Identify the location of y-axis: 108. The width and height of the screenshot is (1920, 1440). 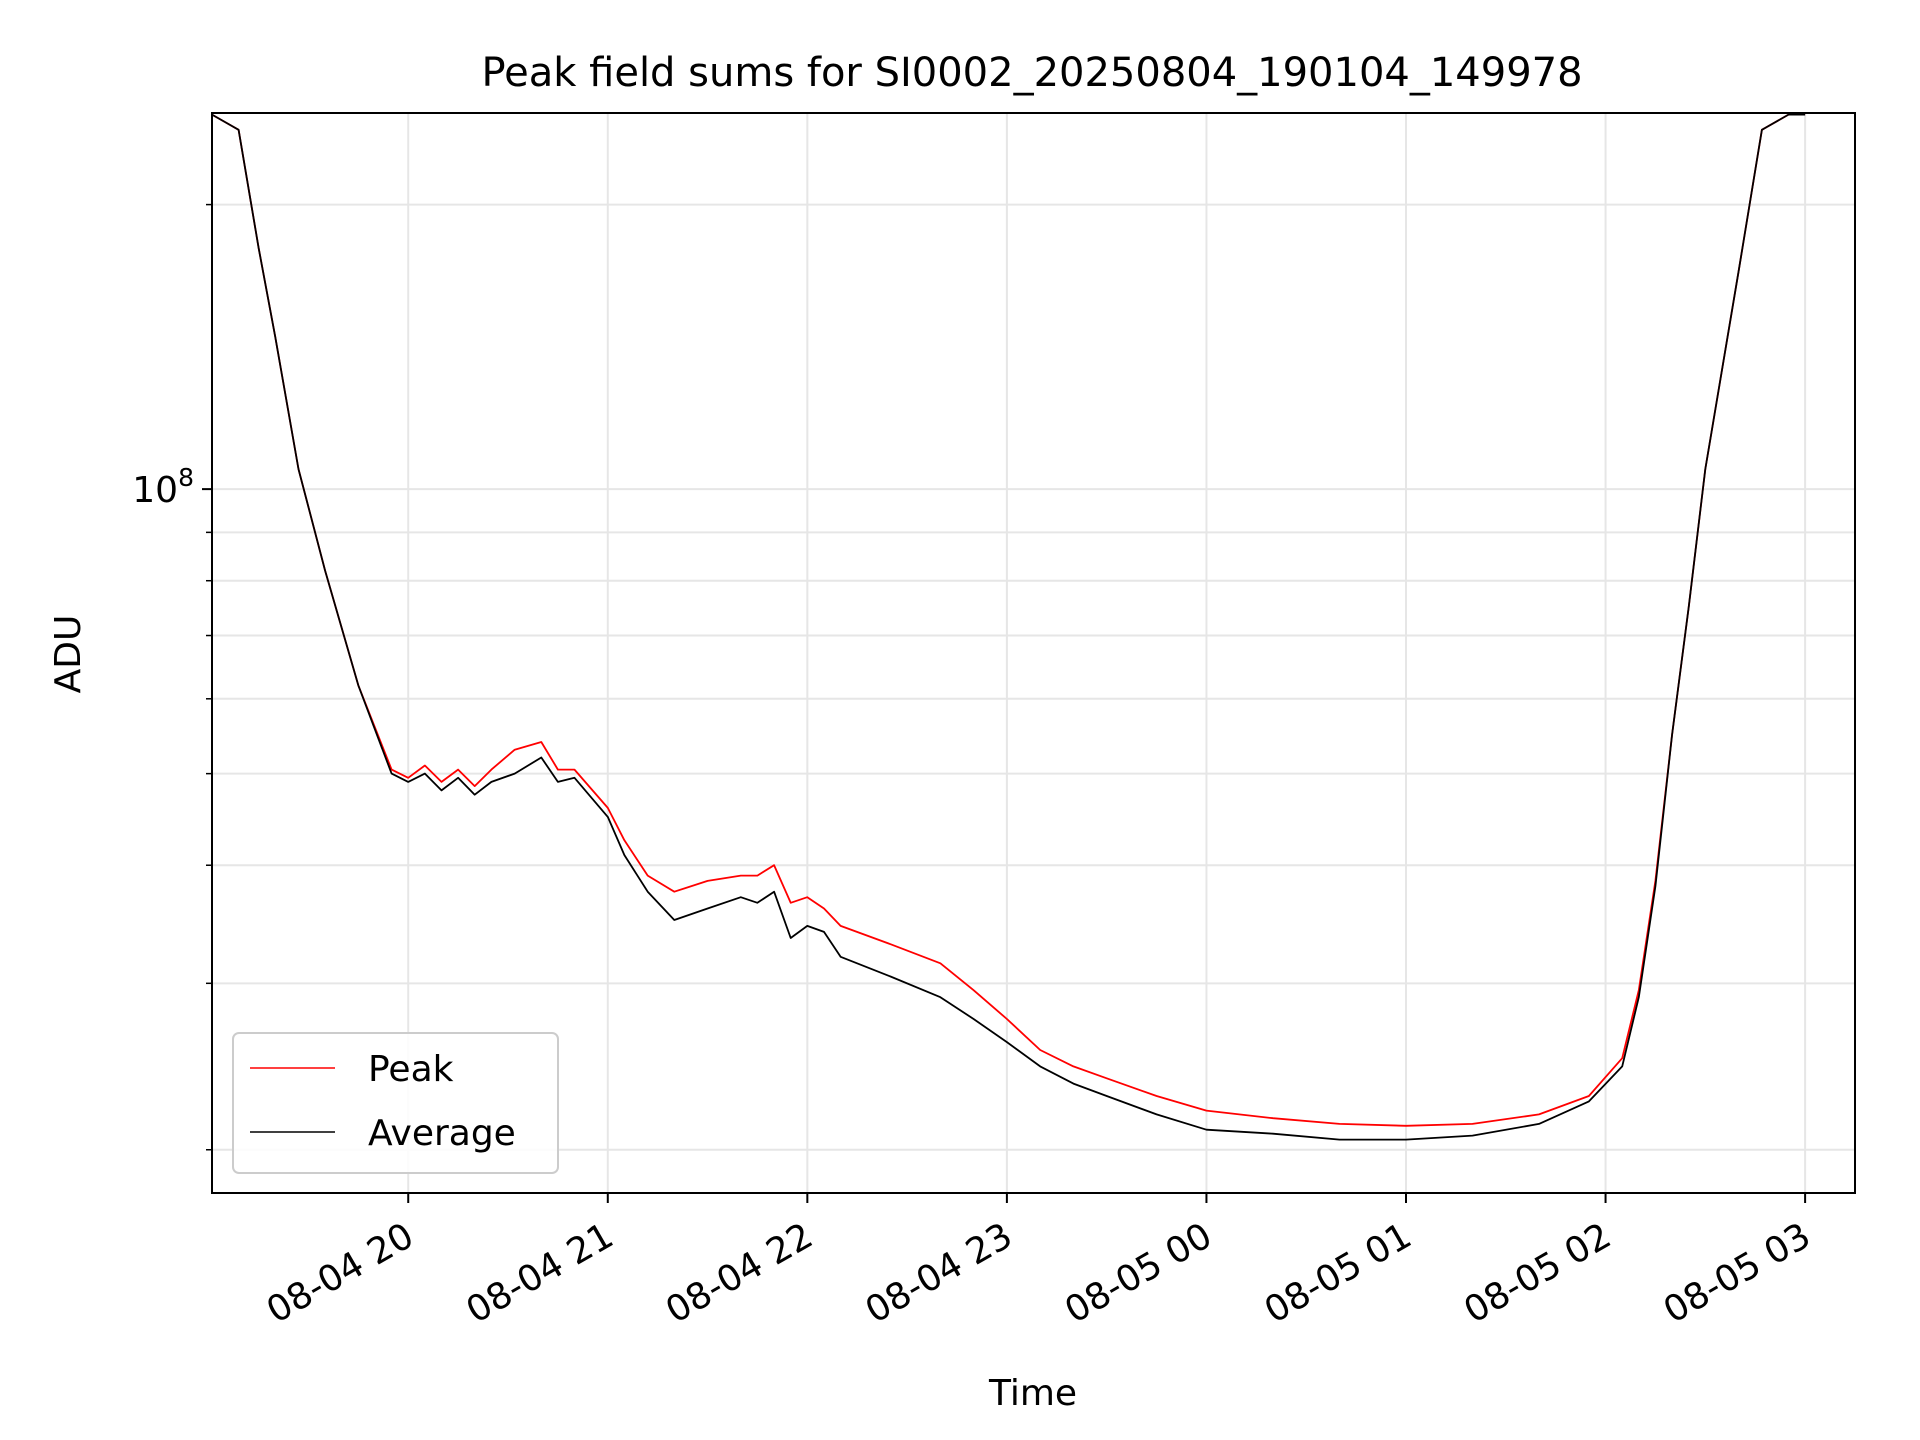
(172, 677).